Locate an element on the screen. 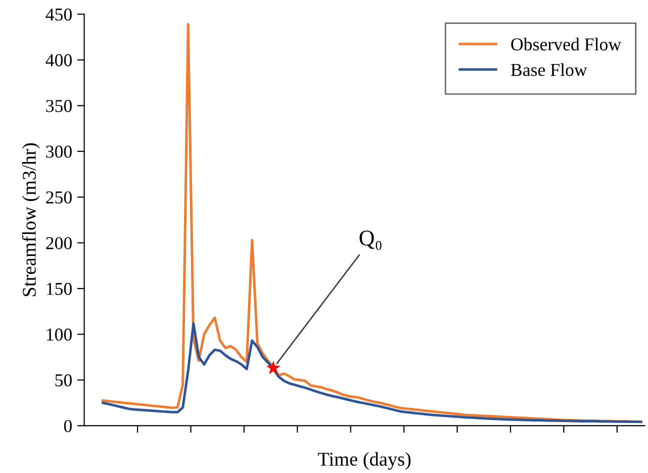  annotation: Q₀ is located at coordinates (371, 240).